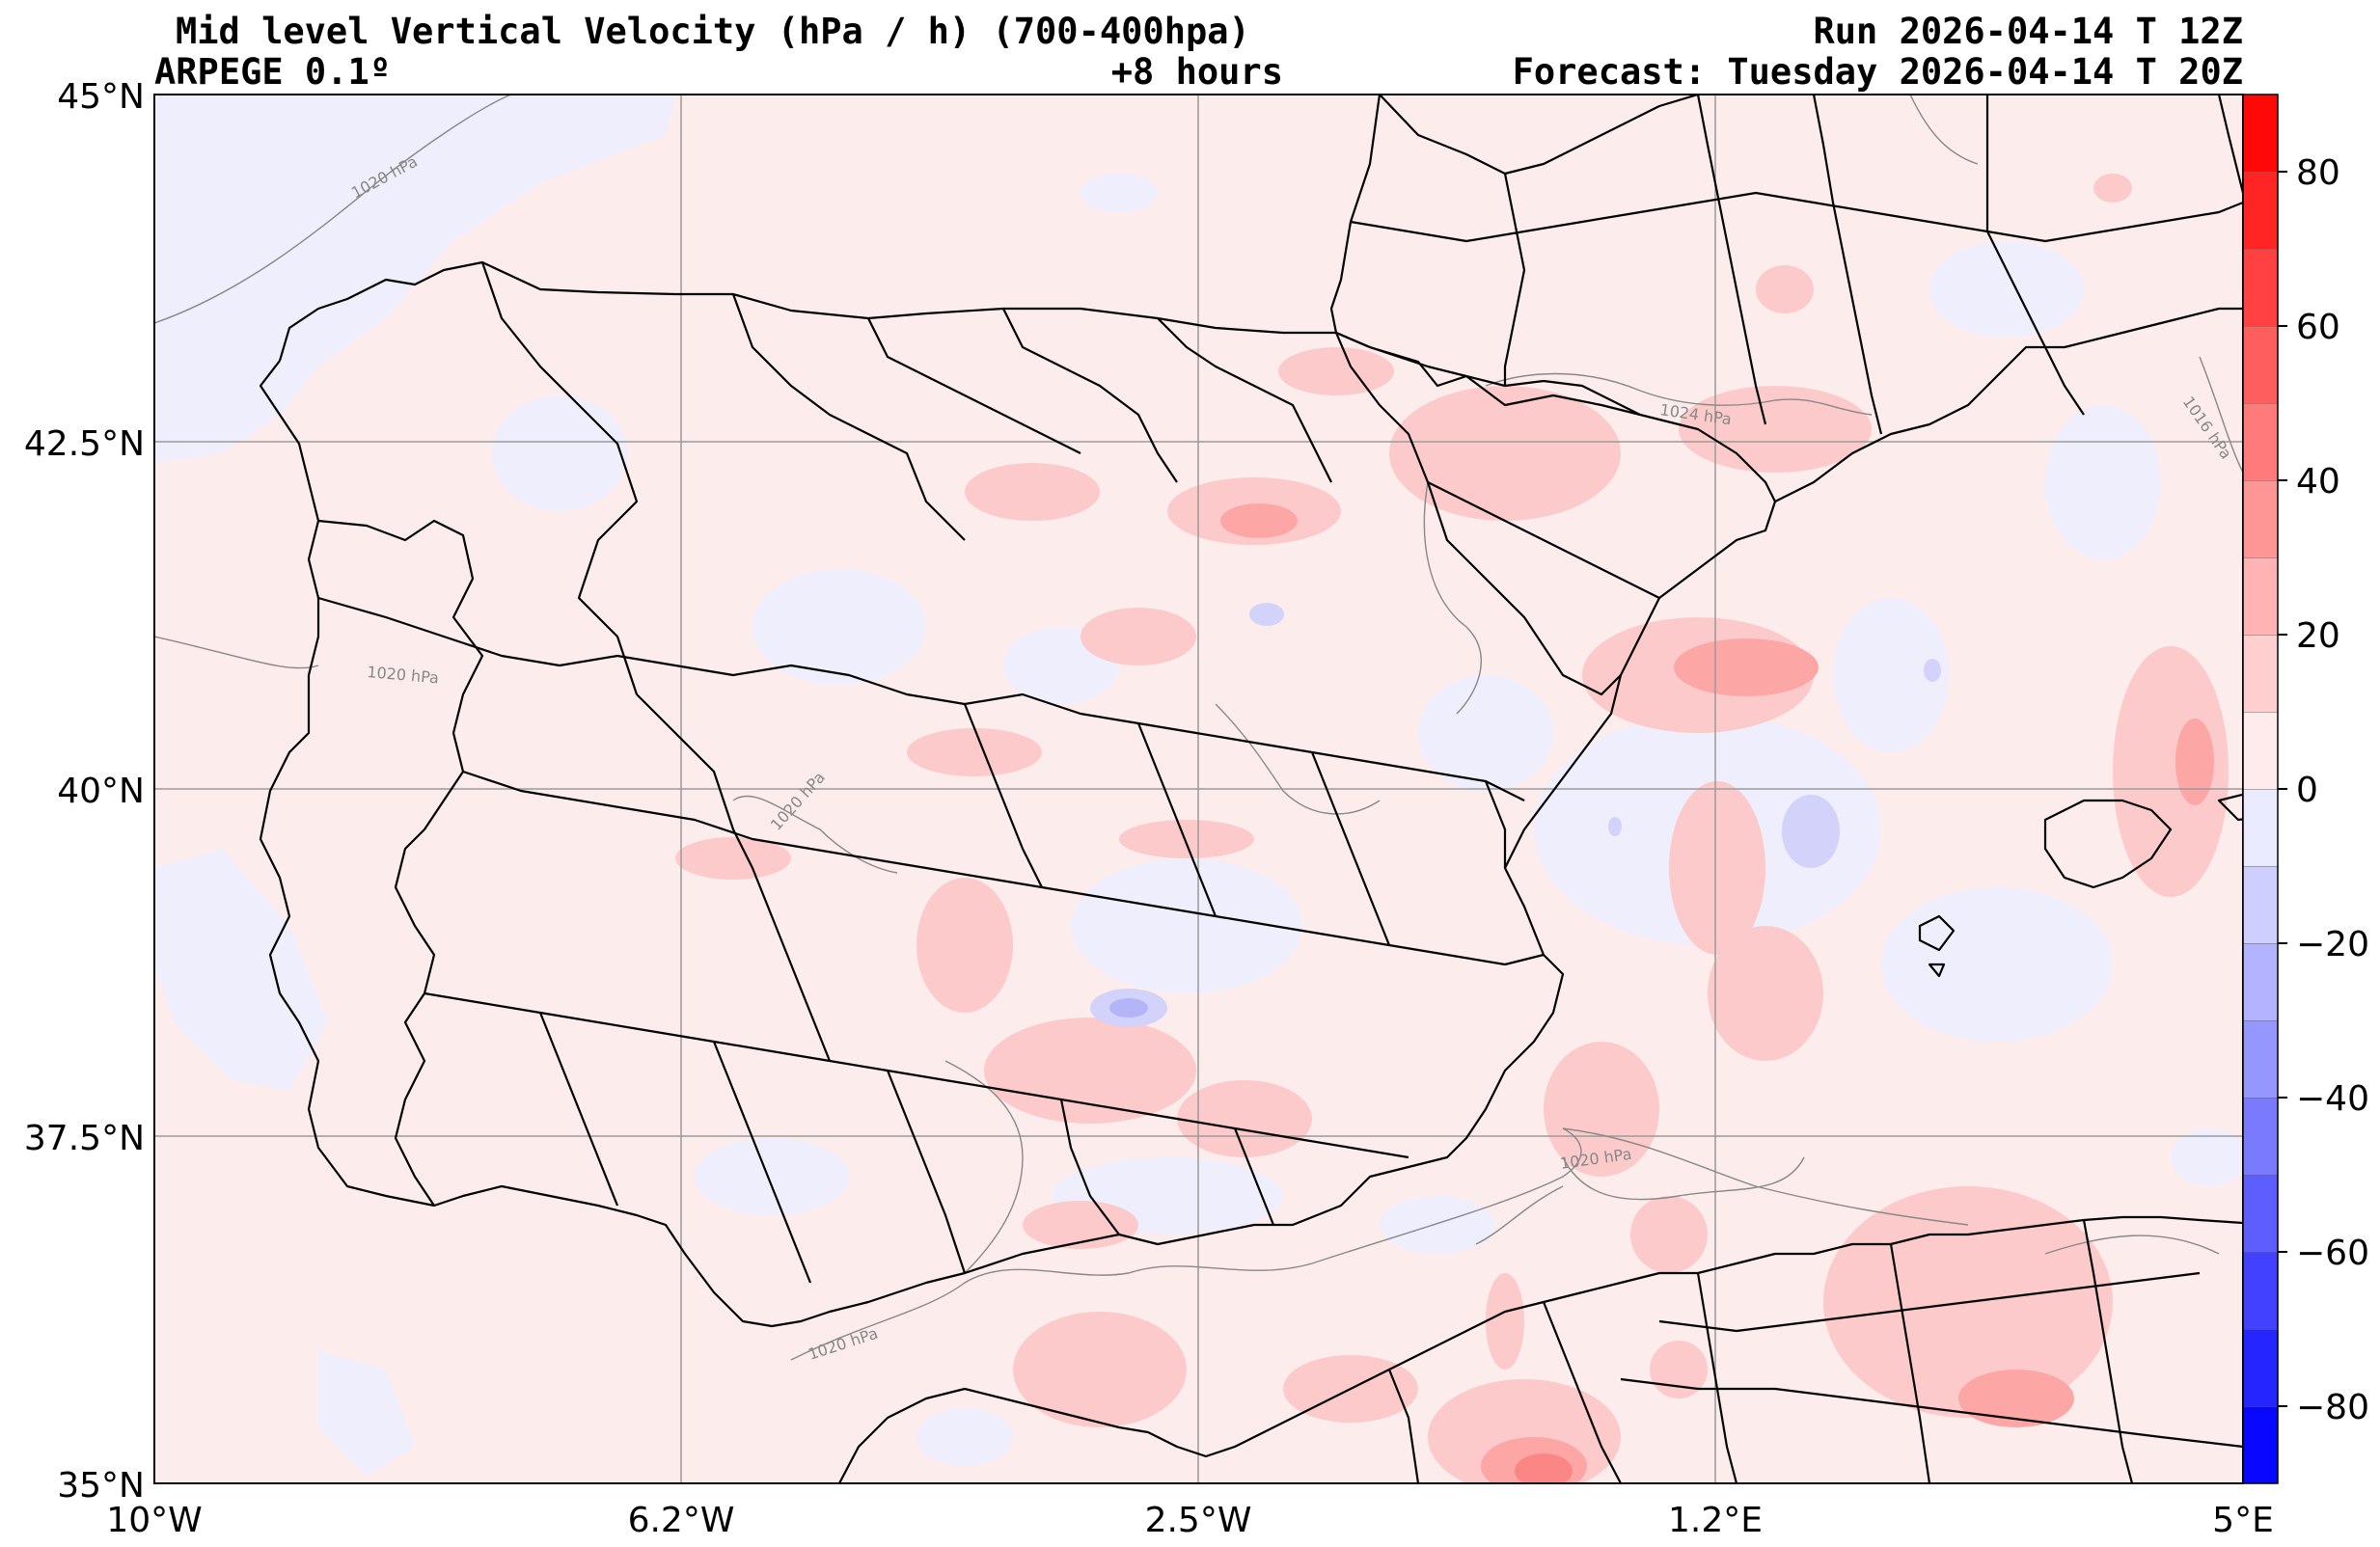  I want to click on run-time: Run 2026-04-14 T 12Z, so click(2028, 32).